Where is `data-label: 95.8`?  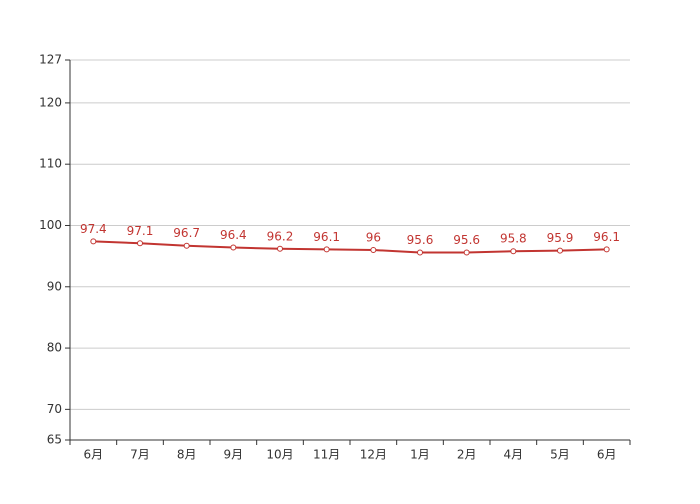 data-label: 95.8 is located at coordinates (513, 239).